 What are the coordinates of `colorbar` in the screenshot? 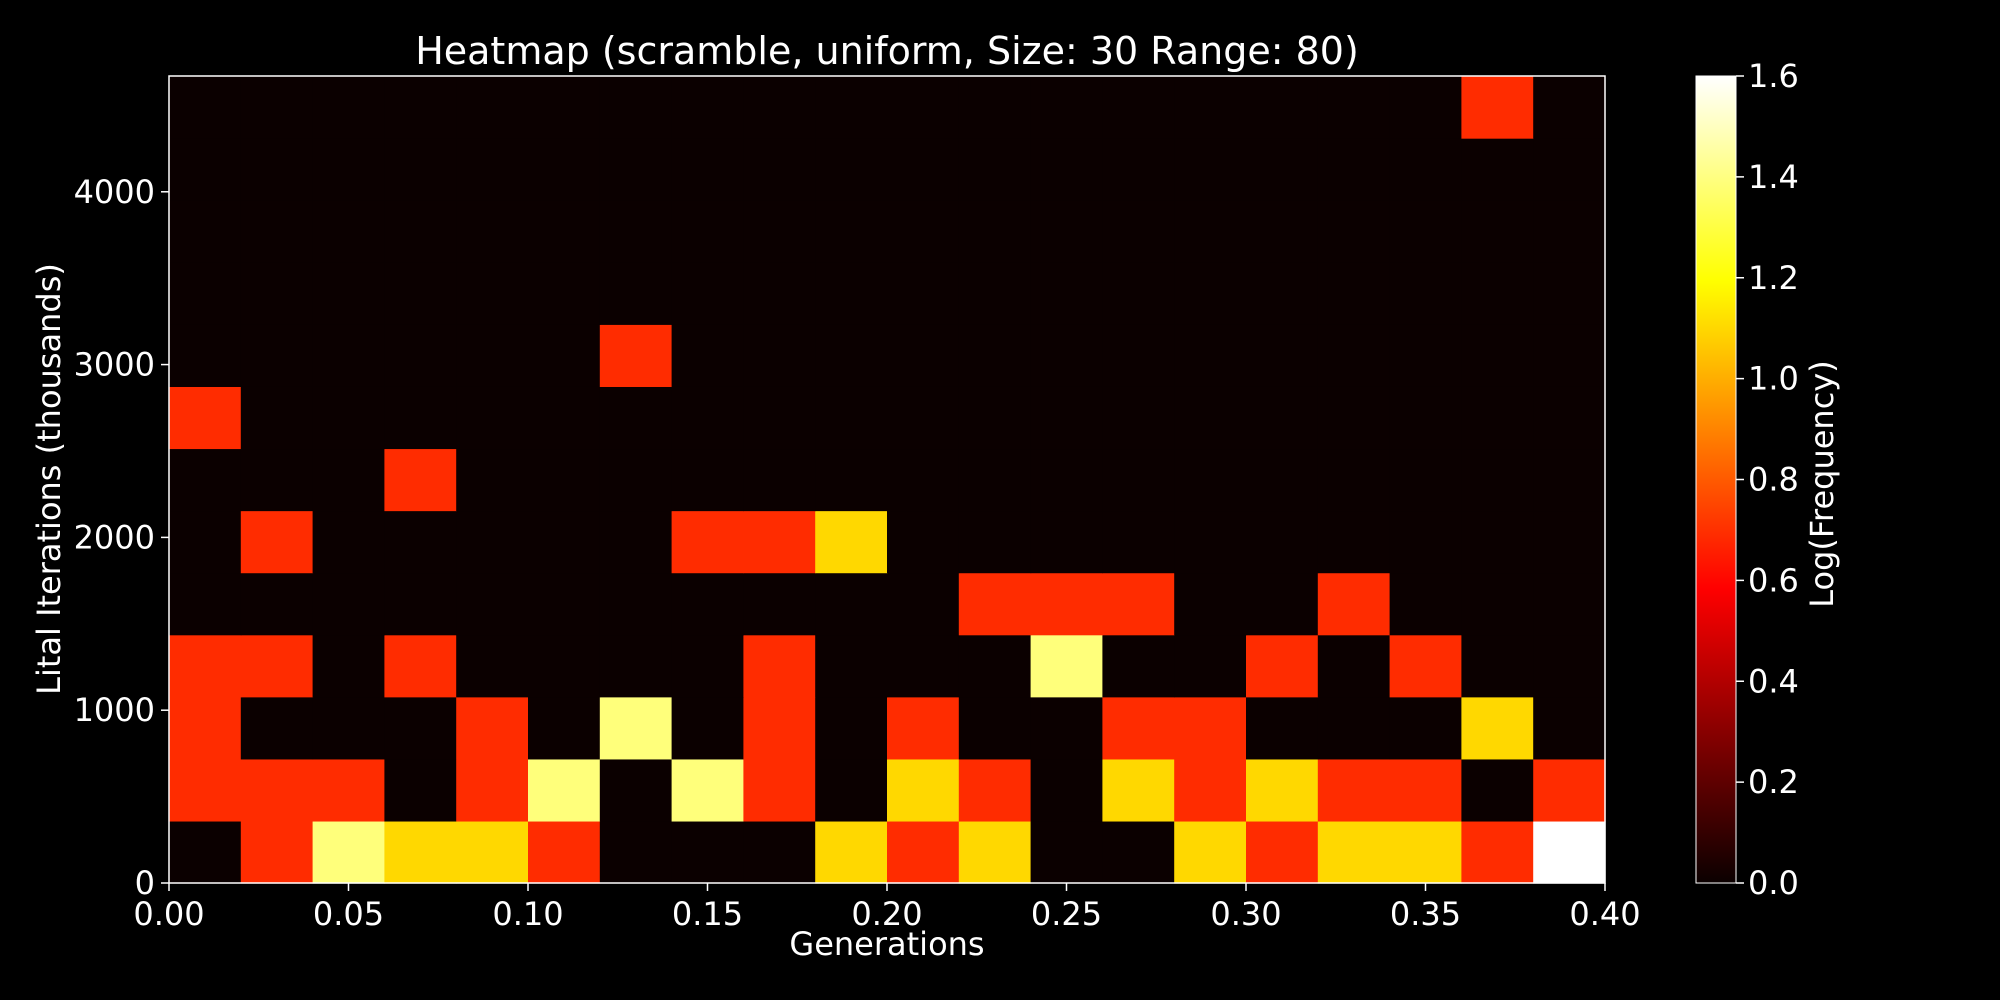 It's located at (1716, 479).